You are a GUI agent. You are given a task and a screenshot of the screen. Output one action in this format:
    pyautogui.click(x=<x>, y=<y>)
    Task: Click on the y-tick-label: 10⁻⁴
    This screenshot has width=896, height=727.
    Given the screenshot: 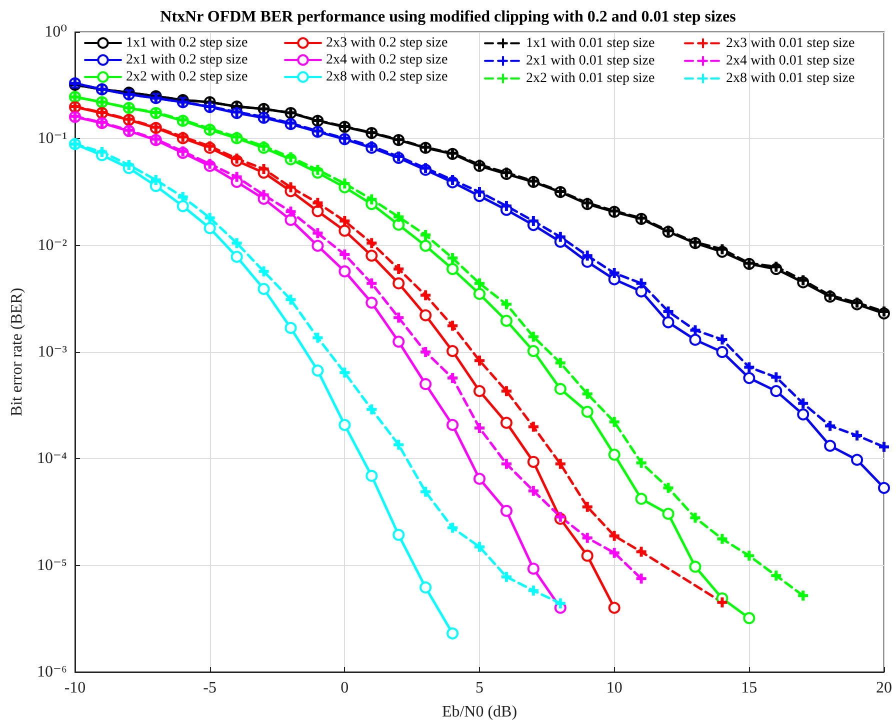 What is the action you would take?
    pyautogui.click(x=52, y=459)
    